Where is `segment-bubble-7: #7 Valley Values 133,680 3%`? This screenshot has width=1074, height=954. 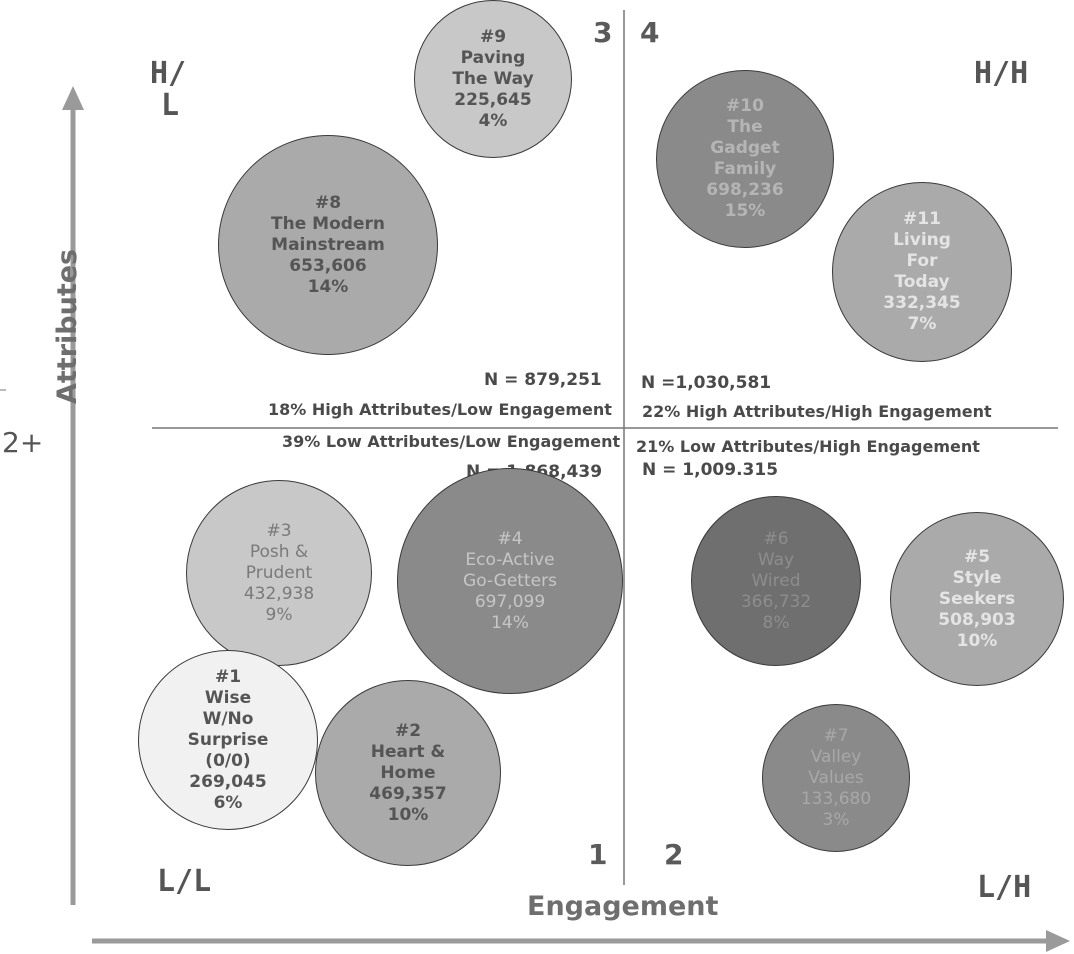
segment-bubble-7: #7 Valley Values 133,680 3% is located at coordinates (836, 778).